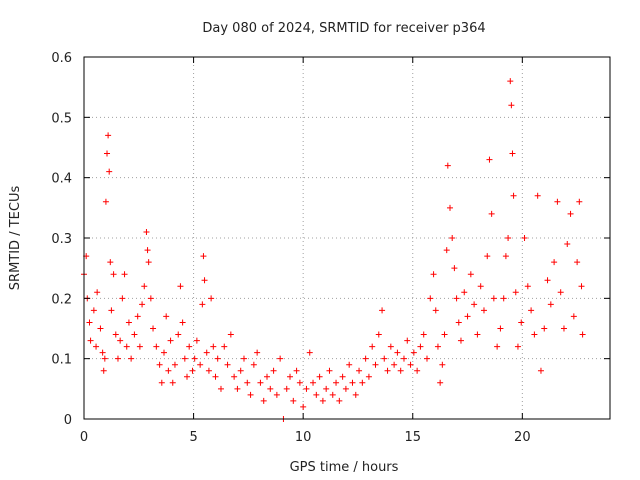  I want to click on x-tick-label: 15, so click(412, 437).